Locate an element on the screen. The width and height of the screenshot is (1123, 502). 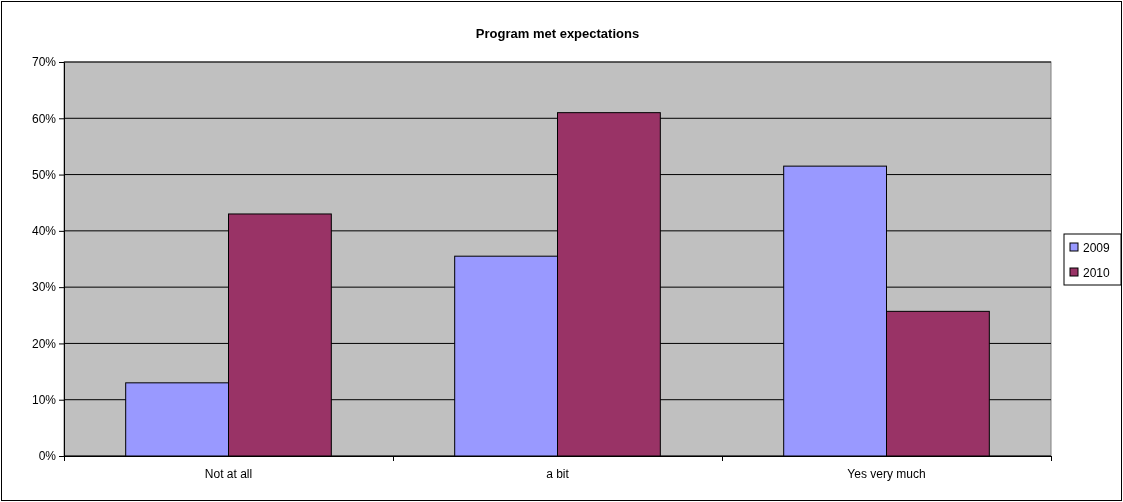
chart-title: Program met expectations is located at coordinates (557, 33).